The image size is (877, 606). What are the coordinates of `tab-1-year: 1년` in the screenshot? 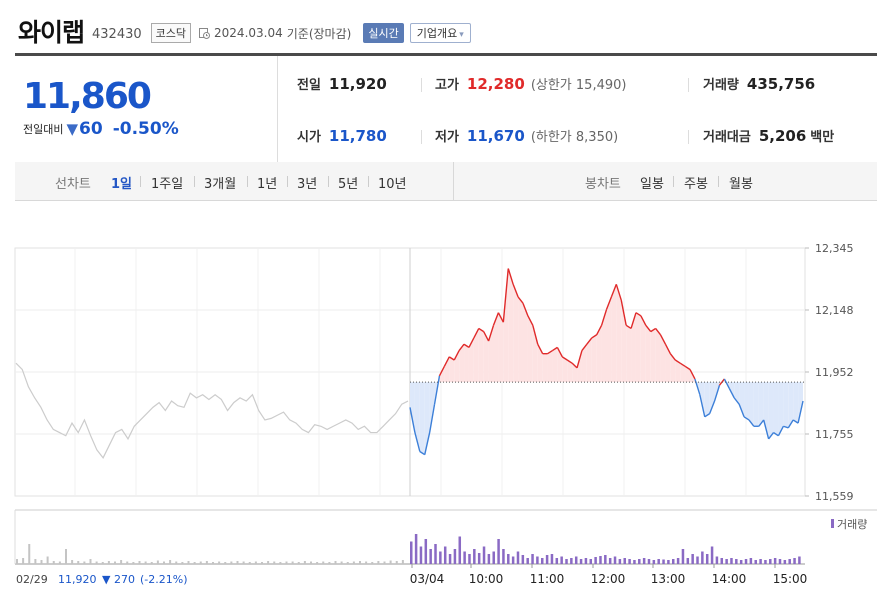 It's located at (267, 184).